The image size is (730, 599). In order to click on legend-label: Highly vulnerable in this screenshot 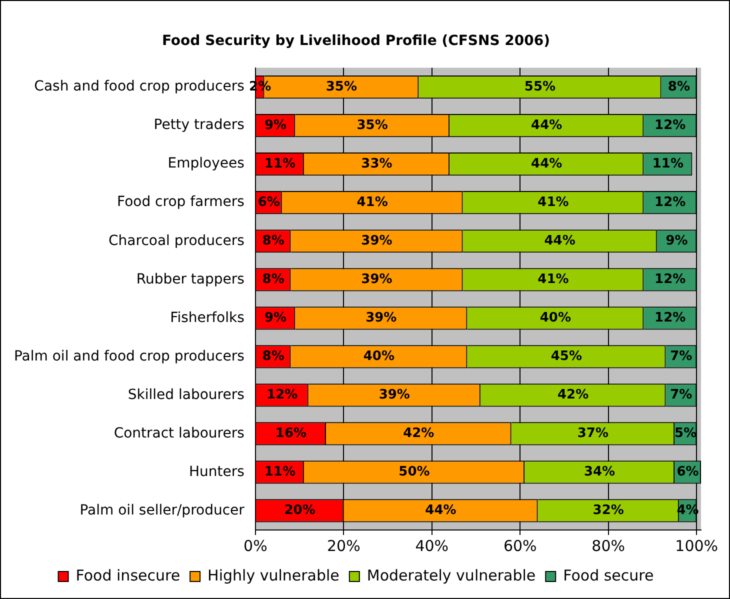, I will do `click(274, 575)`.